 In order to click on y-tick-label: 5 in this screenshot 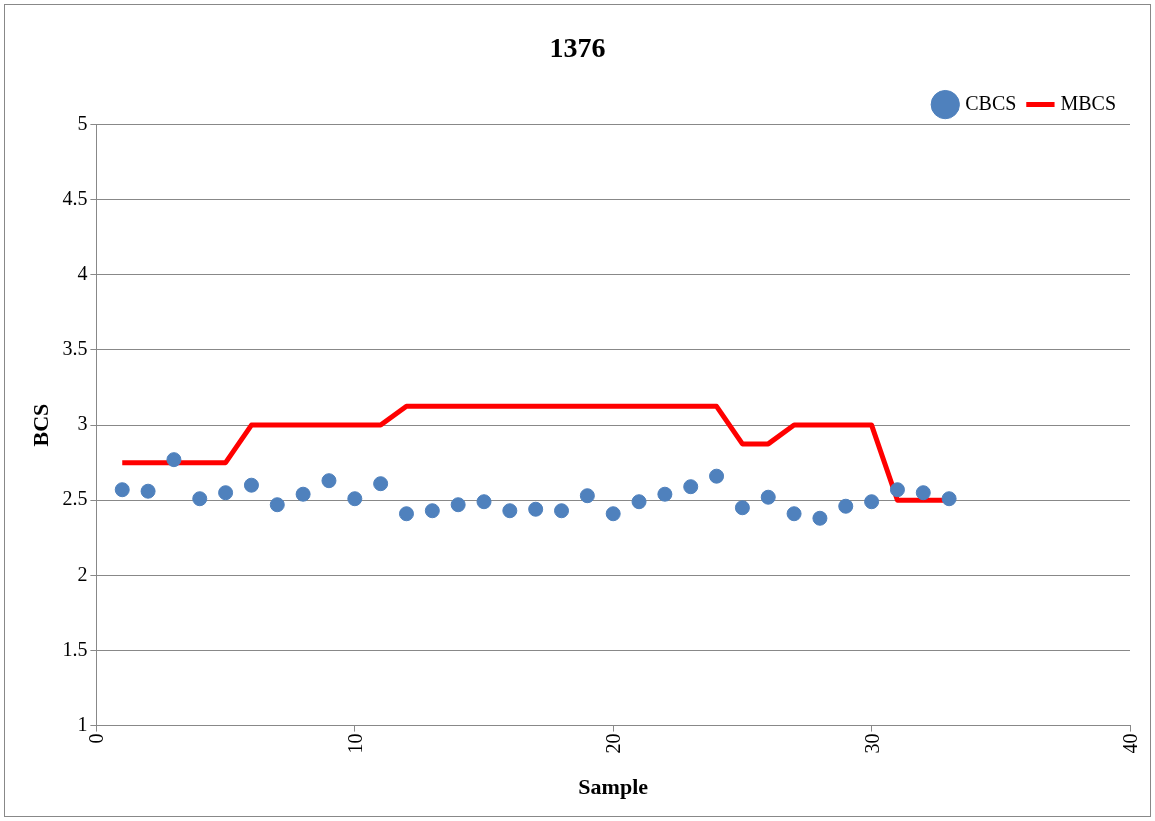, I will do `click(82, 122)`.